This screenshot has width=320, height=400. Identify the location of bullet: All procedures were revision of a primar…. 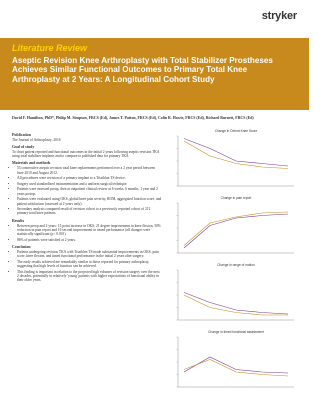
(89, 178).